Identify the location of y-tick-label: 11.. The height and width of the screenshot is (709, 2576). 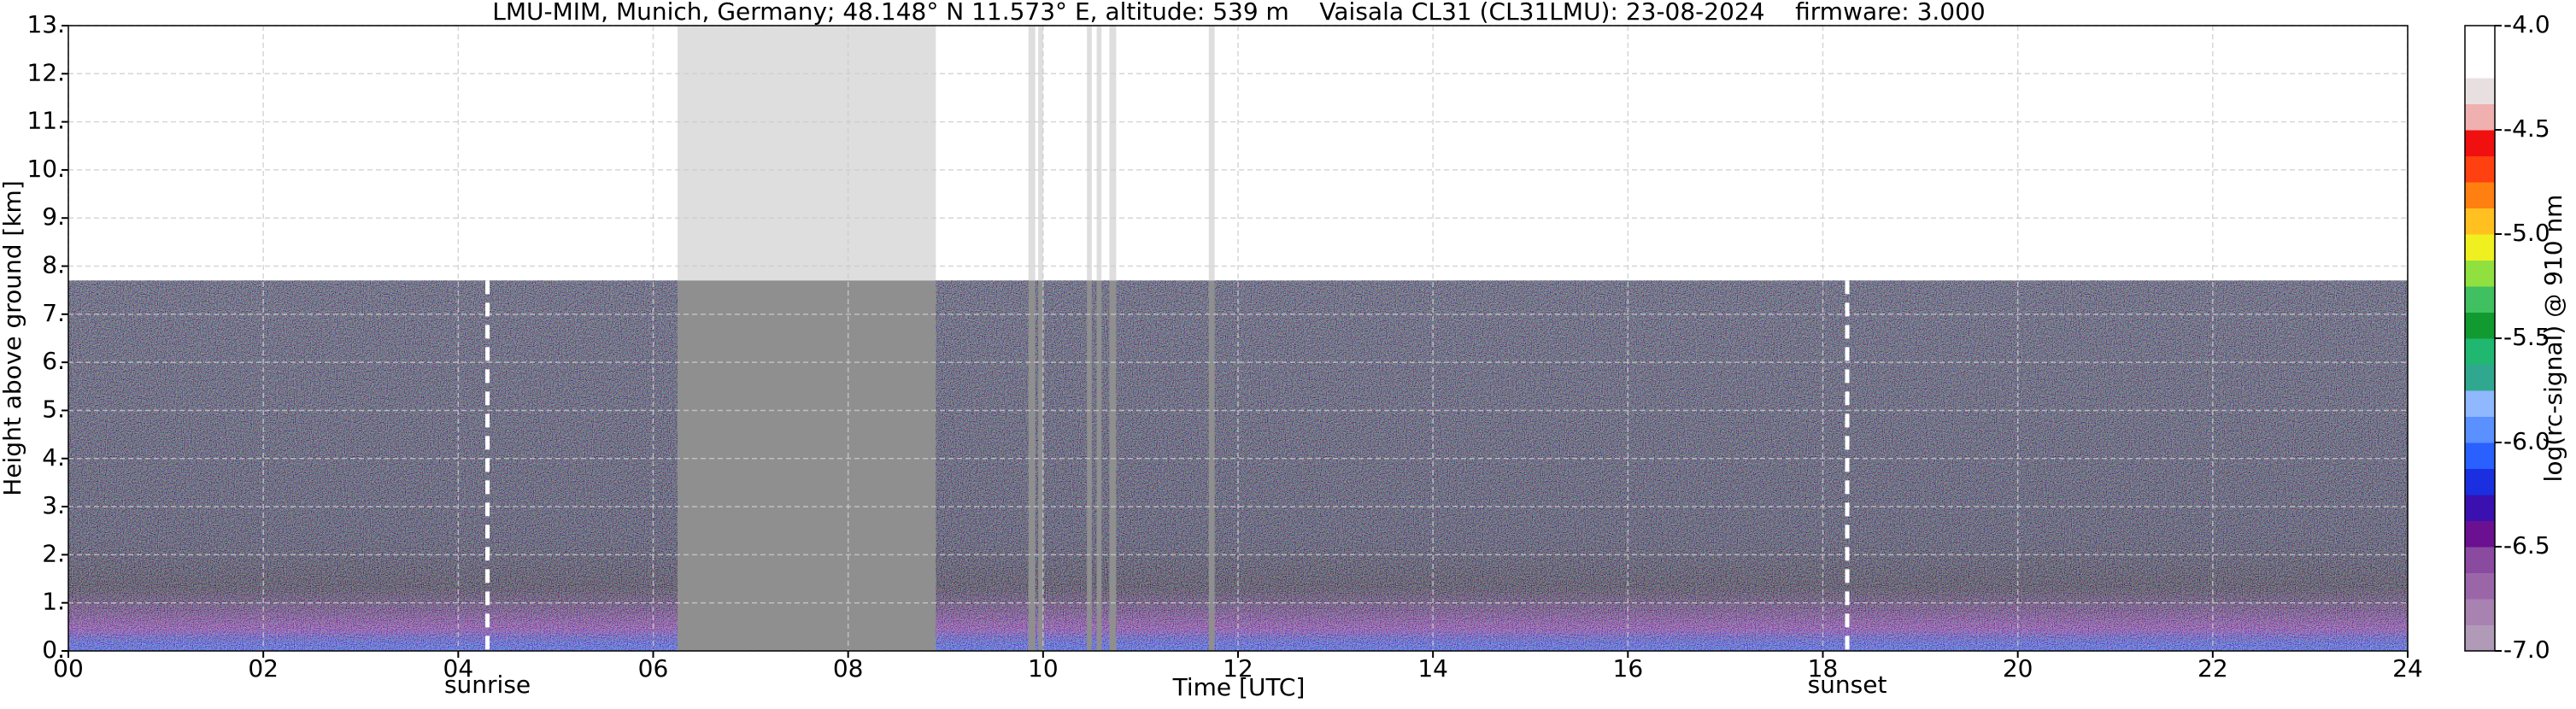
(45, 121).